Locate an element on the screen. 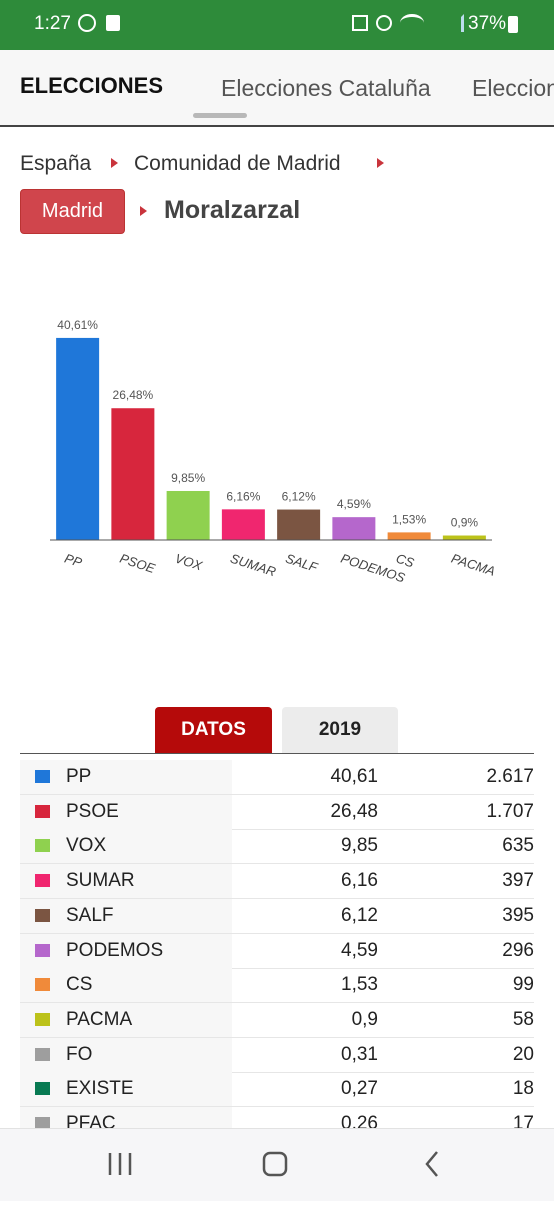 This screenshot has height=1206, width=554. data-label: 0,9% is located at coordinates (465, 523).